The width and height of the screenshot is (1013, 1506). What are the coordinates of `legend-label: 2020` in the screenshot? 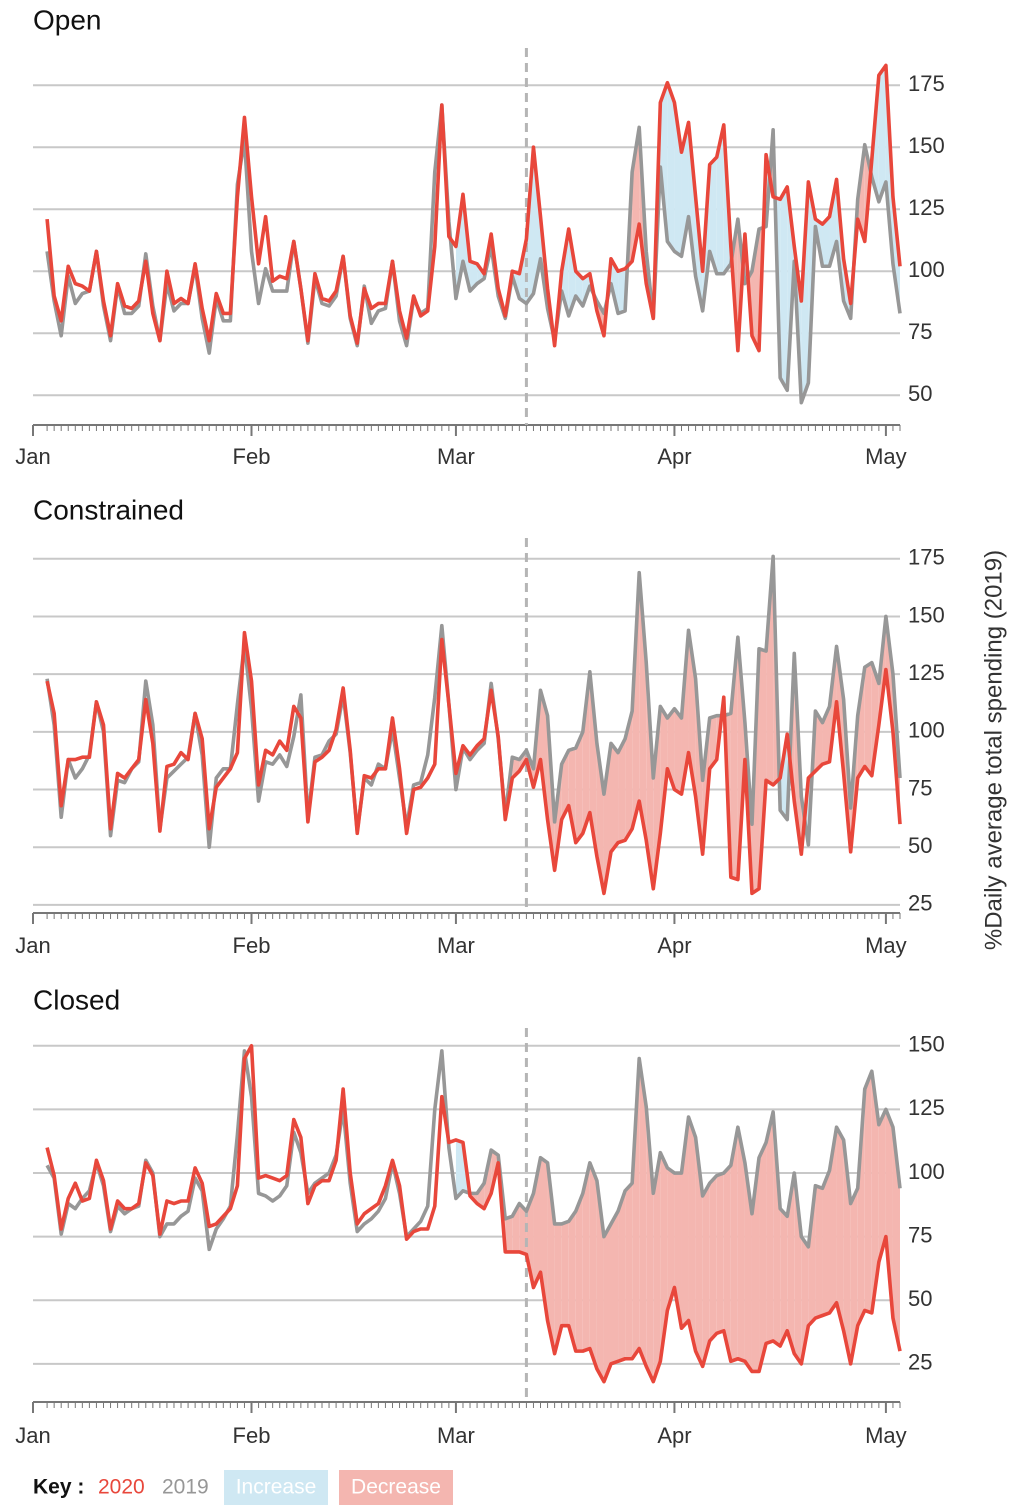 It's located at (121, 1487).